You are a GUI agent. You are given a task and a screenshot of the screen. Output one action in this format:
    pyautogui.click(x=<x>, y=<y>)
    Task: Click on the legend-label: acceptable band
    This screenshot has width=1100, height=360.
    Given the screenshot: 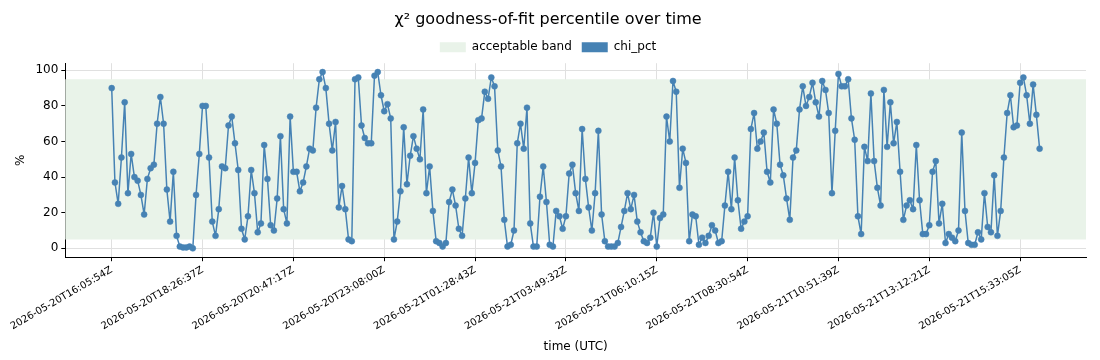 What is the action you would take?
    pyautogui.click(x=521, y=46)
    